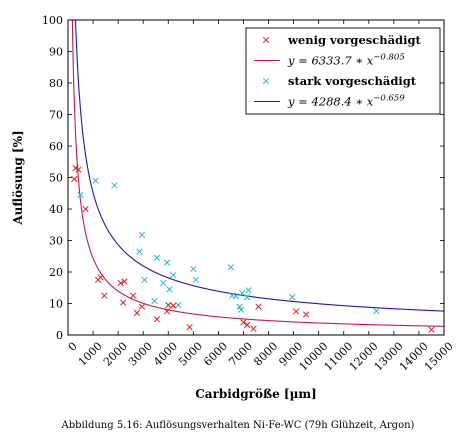 The image size is (476, 446). Describe the element at coordinates (59, 335) in the screenshot. I see `y-tick-label: 0` at that location.